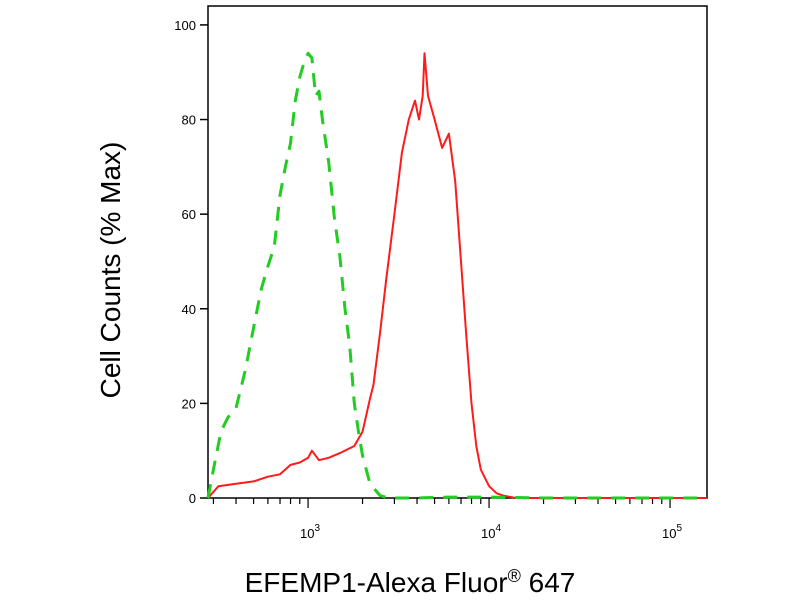 The image size is (800, 600). Describe the element at coordinates (376, 582) in the screenshot. I see `x-axis-title-main: EFEMP1-Alexa Fluor` at that location.